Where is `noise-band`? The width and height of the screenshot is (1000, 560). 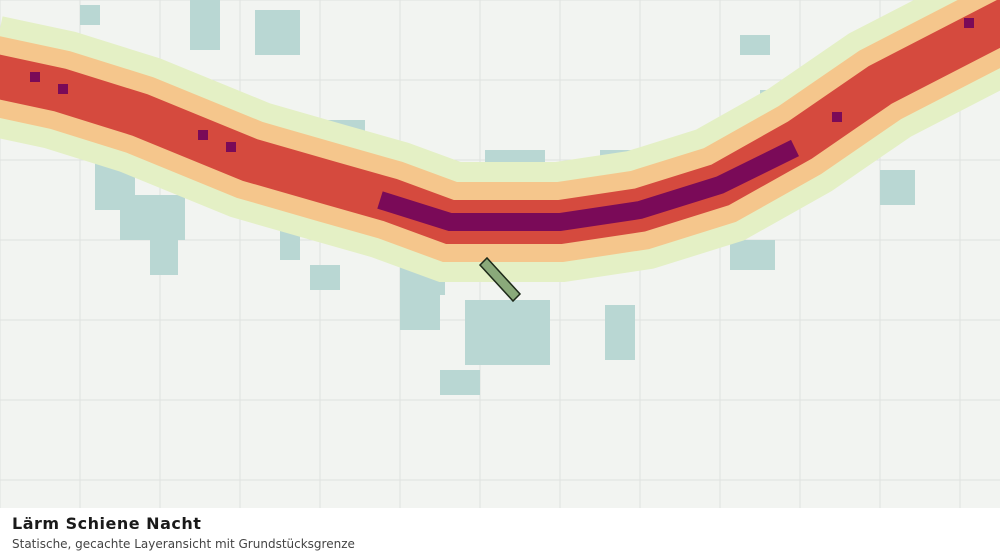 noise-band is located at coordinates (588, 185).